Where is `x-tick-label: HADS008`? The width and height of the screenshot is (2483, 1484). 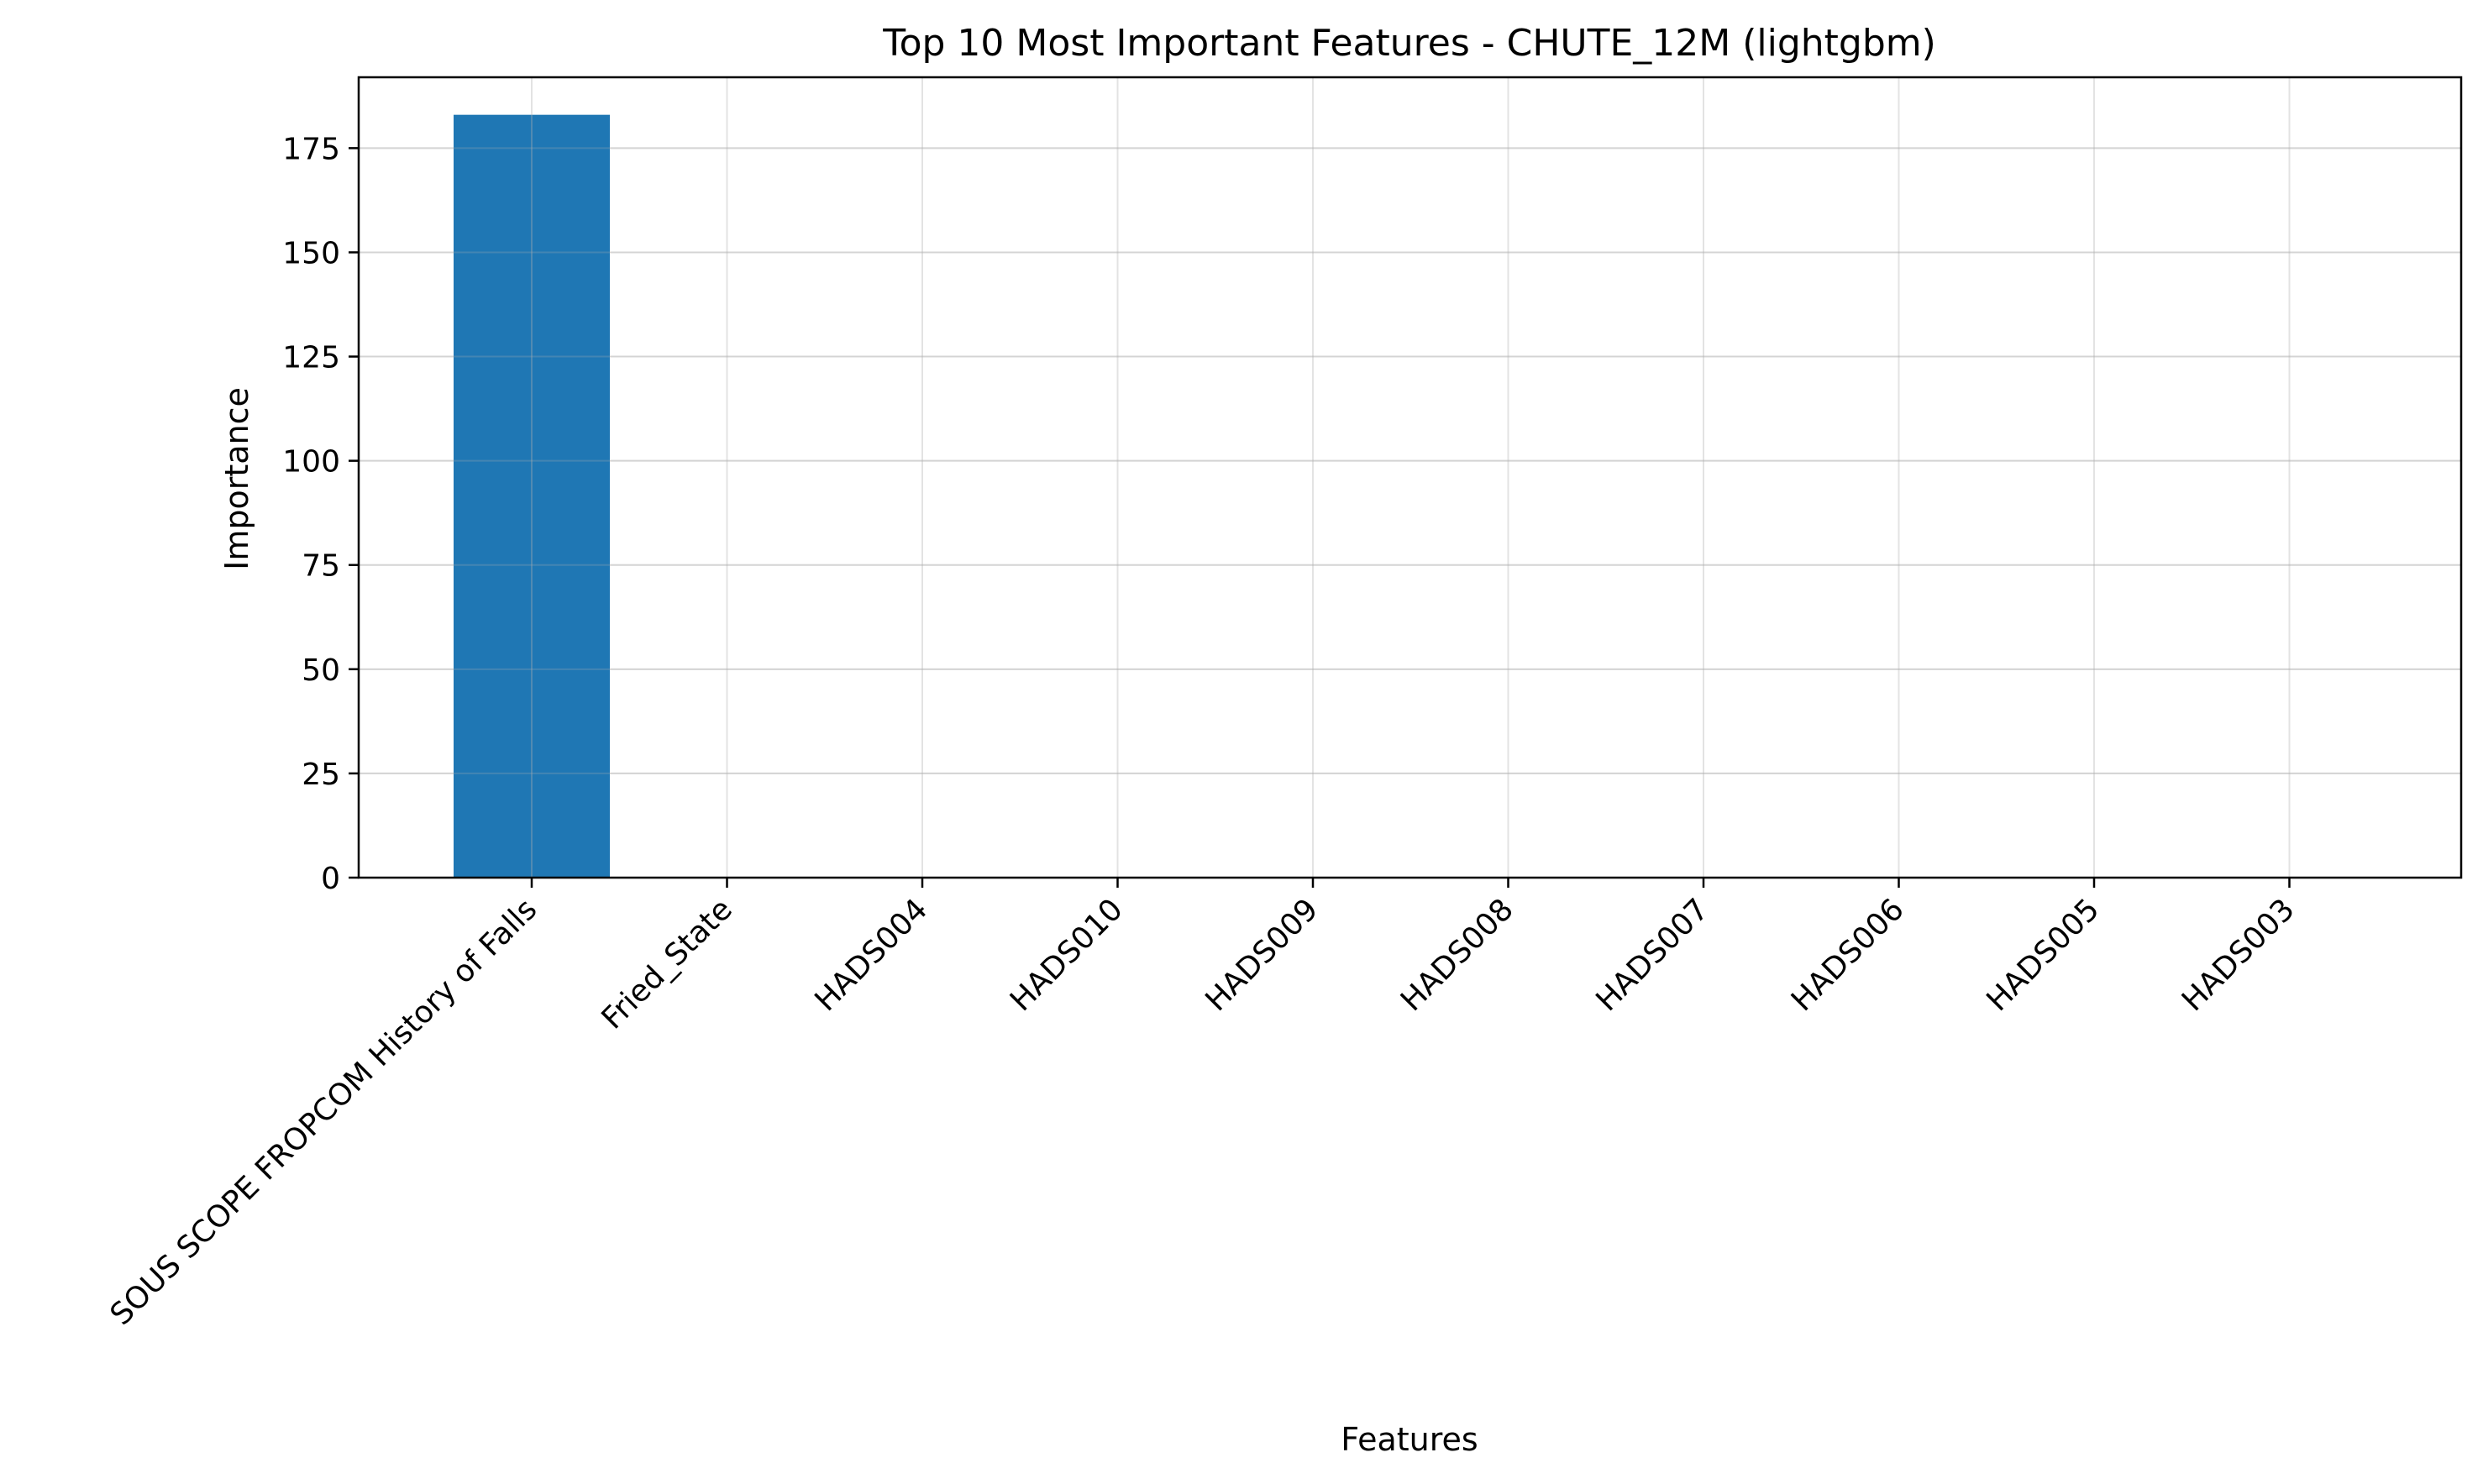 x-tick-label: HADS008 is located at coordinates (1457, 955).